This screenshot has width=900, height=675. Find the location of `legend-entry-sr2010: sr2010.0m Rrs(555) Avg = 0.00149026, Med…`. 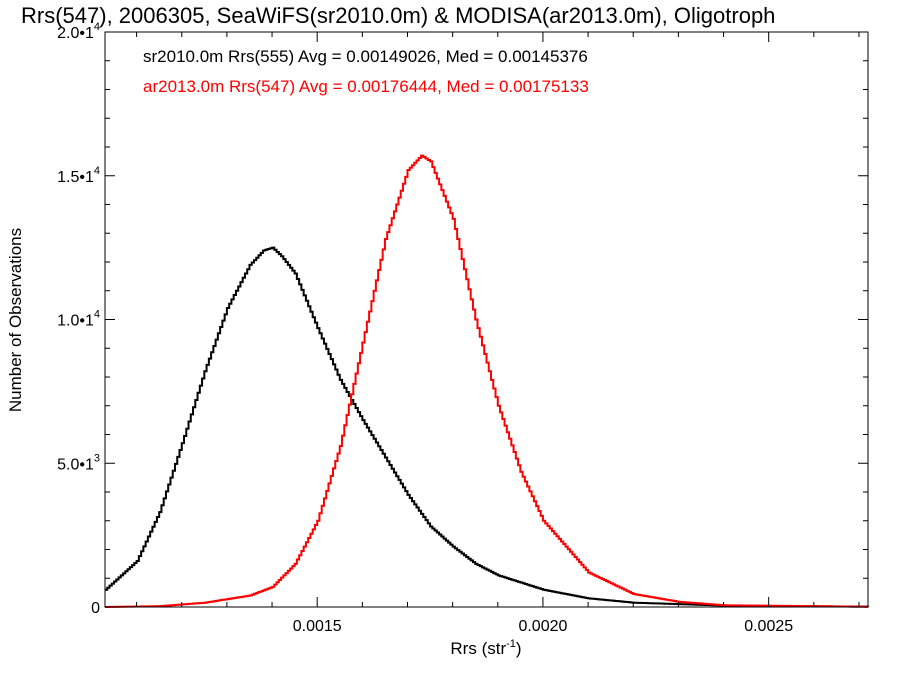

legend-entry-sr2010: sr2010.0m Rrs(555) Avg = 0.00149026, Med… is located at coordinates (365, 56).